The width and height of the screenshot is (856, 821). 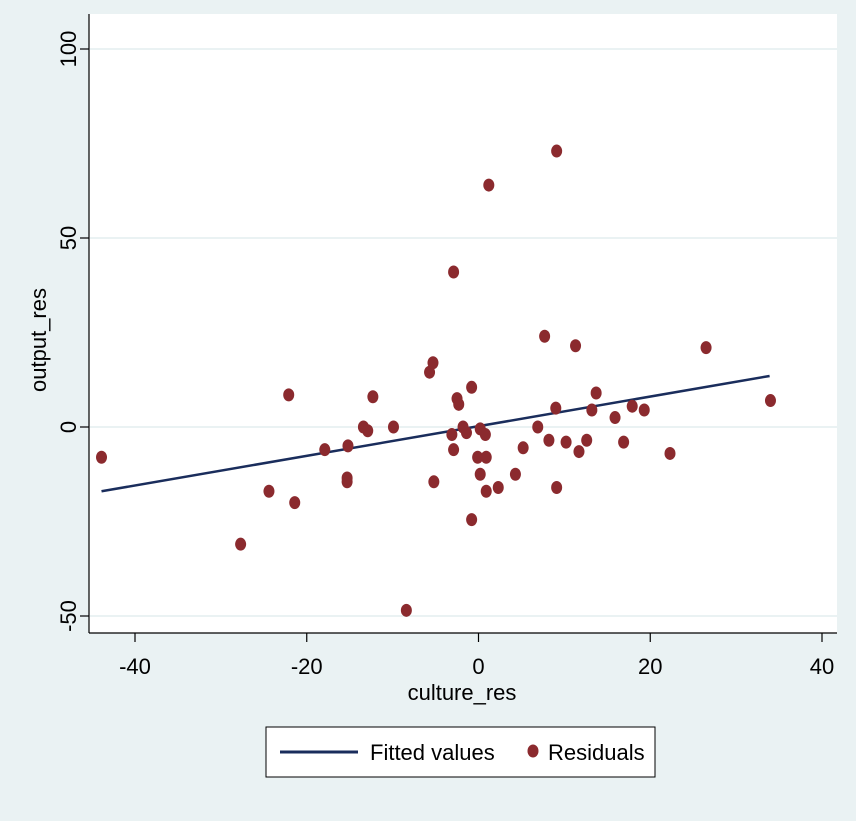 I want to click on legend-residual-label: Residuals, so click(x=596, y=752).